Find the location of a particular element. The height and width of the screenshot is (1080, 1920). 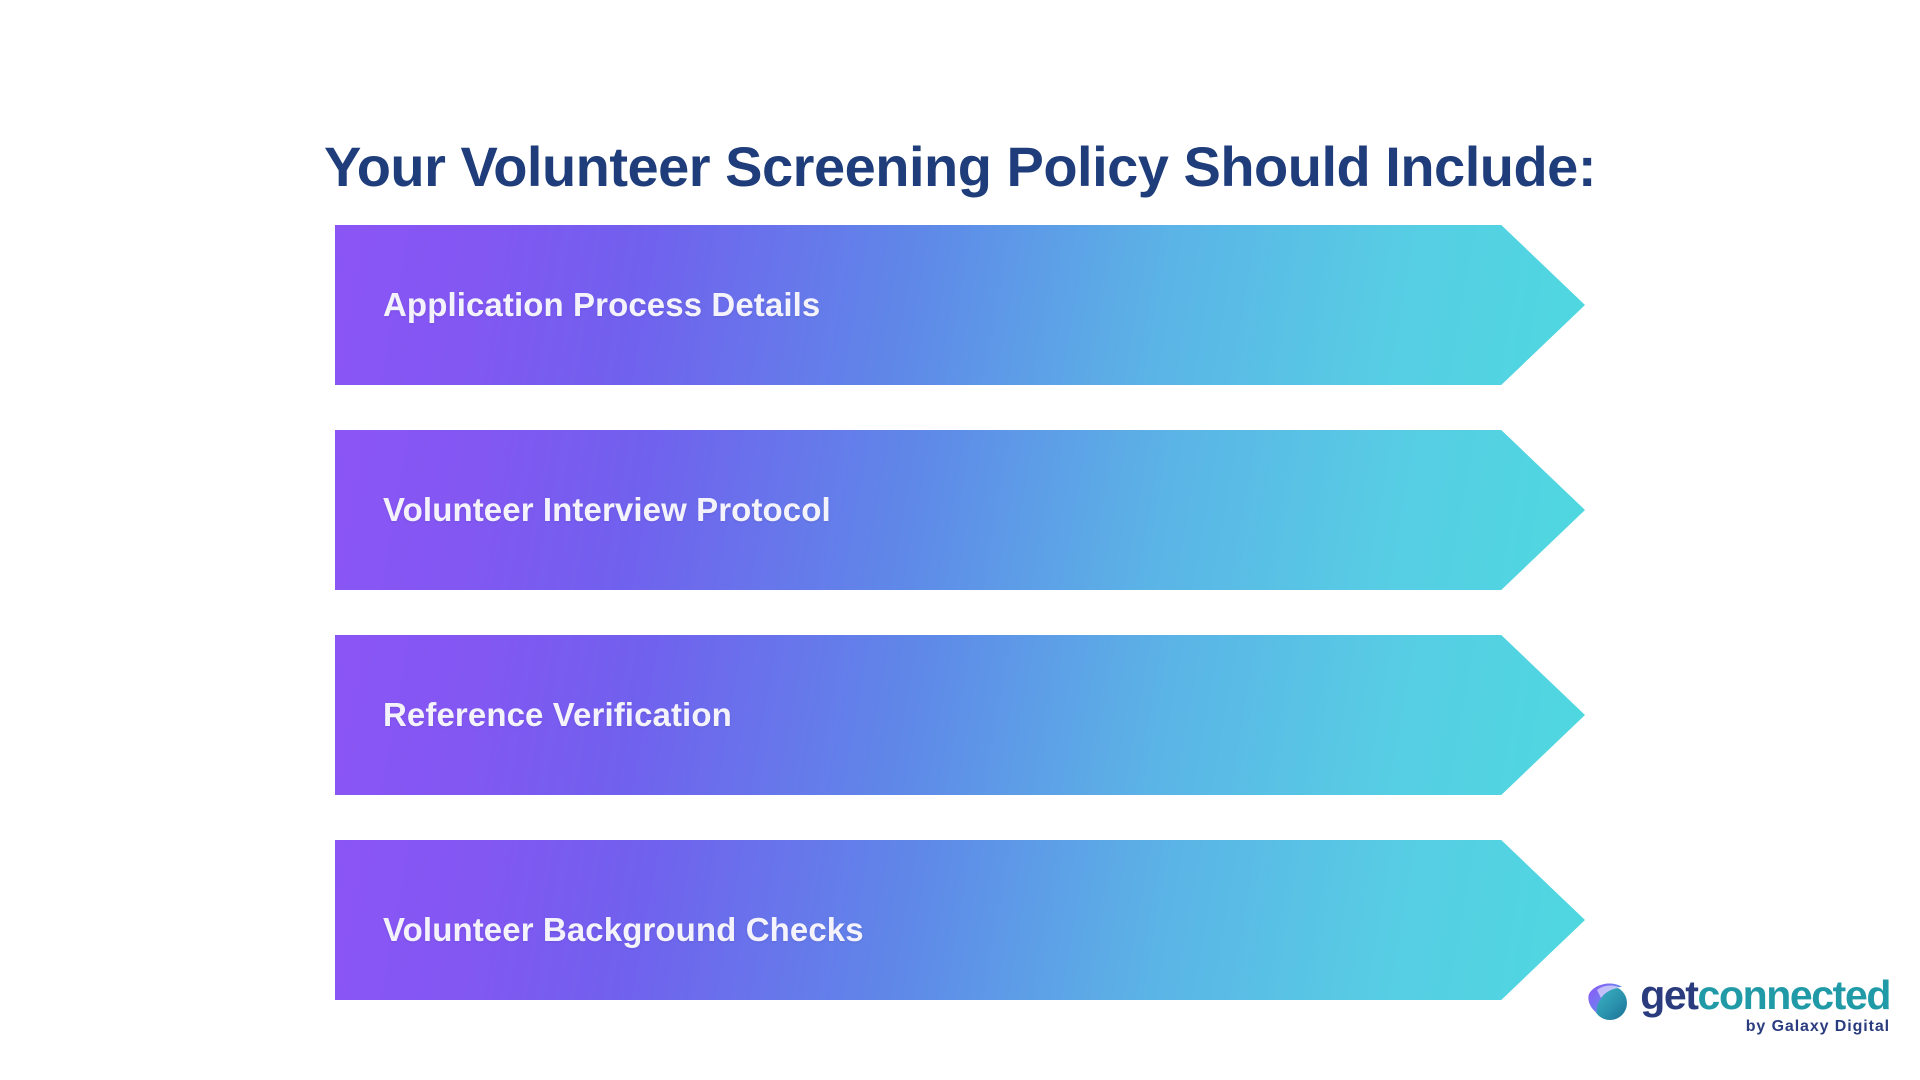

list-item: Volunteer Interview Protocol is located at coordinates (960, 510).